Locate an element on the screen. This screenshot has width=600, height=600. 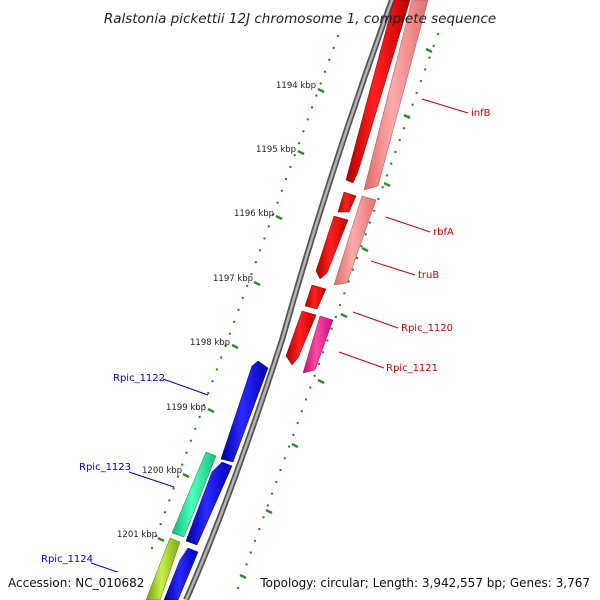
feature-infB-gene is located at coordinates (396, 95).